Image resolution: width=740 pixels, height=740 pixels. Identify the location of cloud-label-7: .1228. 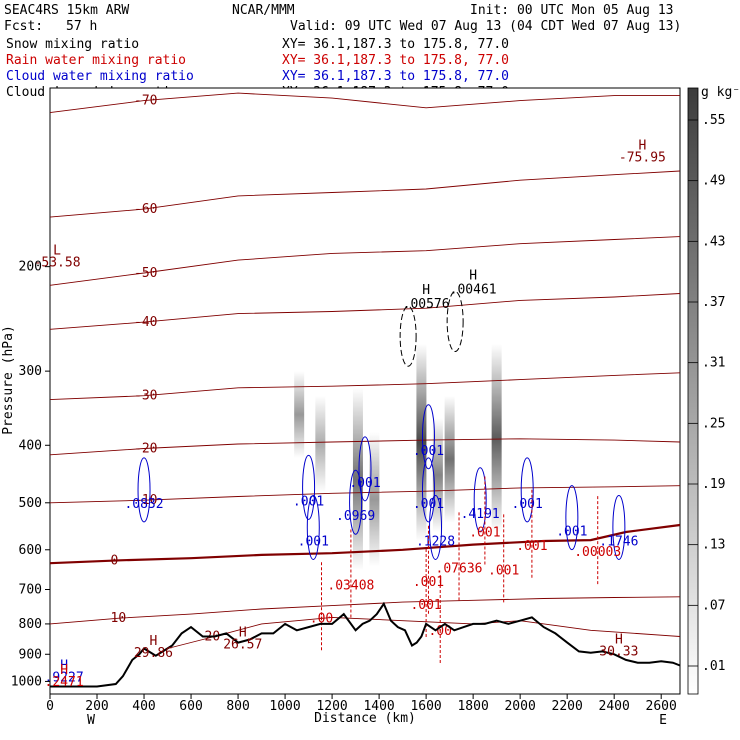
(435, 541).